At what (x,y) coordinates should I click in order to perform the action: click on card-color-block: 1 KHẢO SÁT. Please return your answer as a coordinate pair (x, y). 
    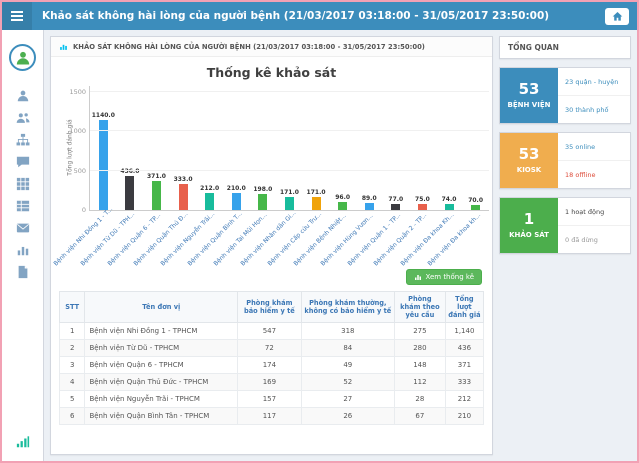
    Looking at the image, I should click on (529, 225).